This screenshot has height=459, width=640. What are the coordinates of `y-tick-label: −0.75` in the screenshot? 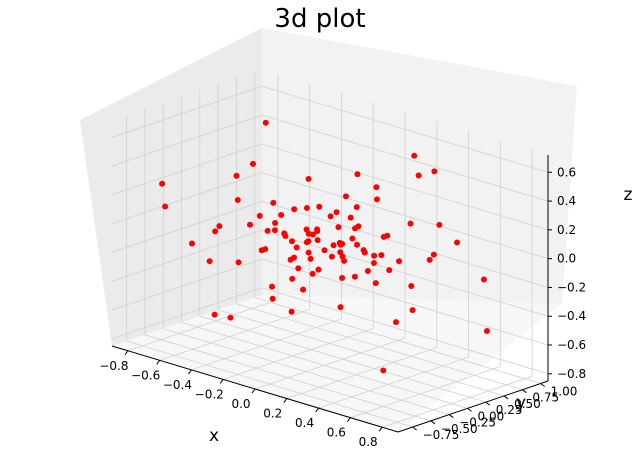 It's located at (441, 435).